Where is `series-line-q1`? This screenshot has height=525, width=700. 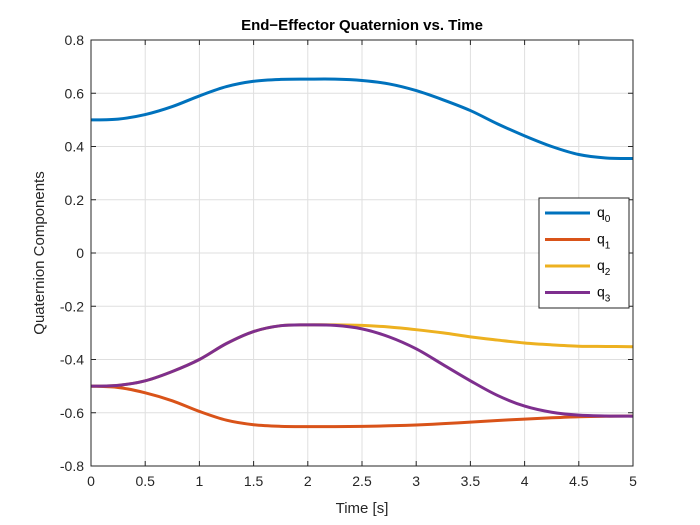 series-line-q1 is located at coordinates (362, 406).